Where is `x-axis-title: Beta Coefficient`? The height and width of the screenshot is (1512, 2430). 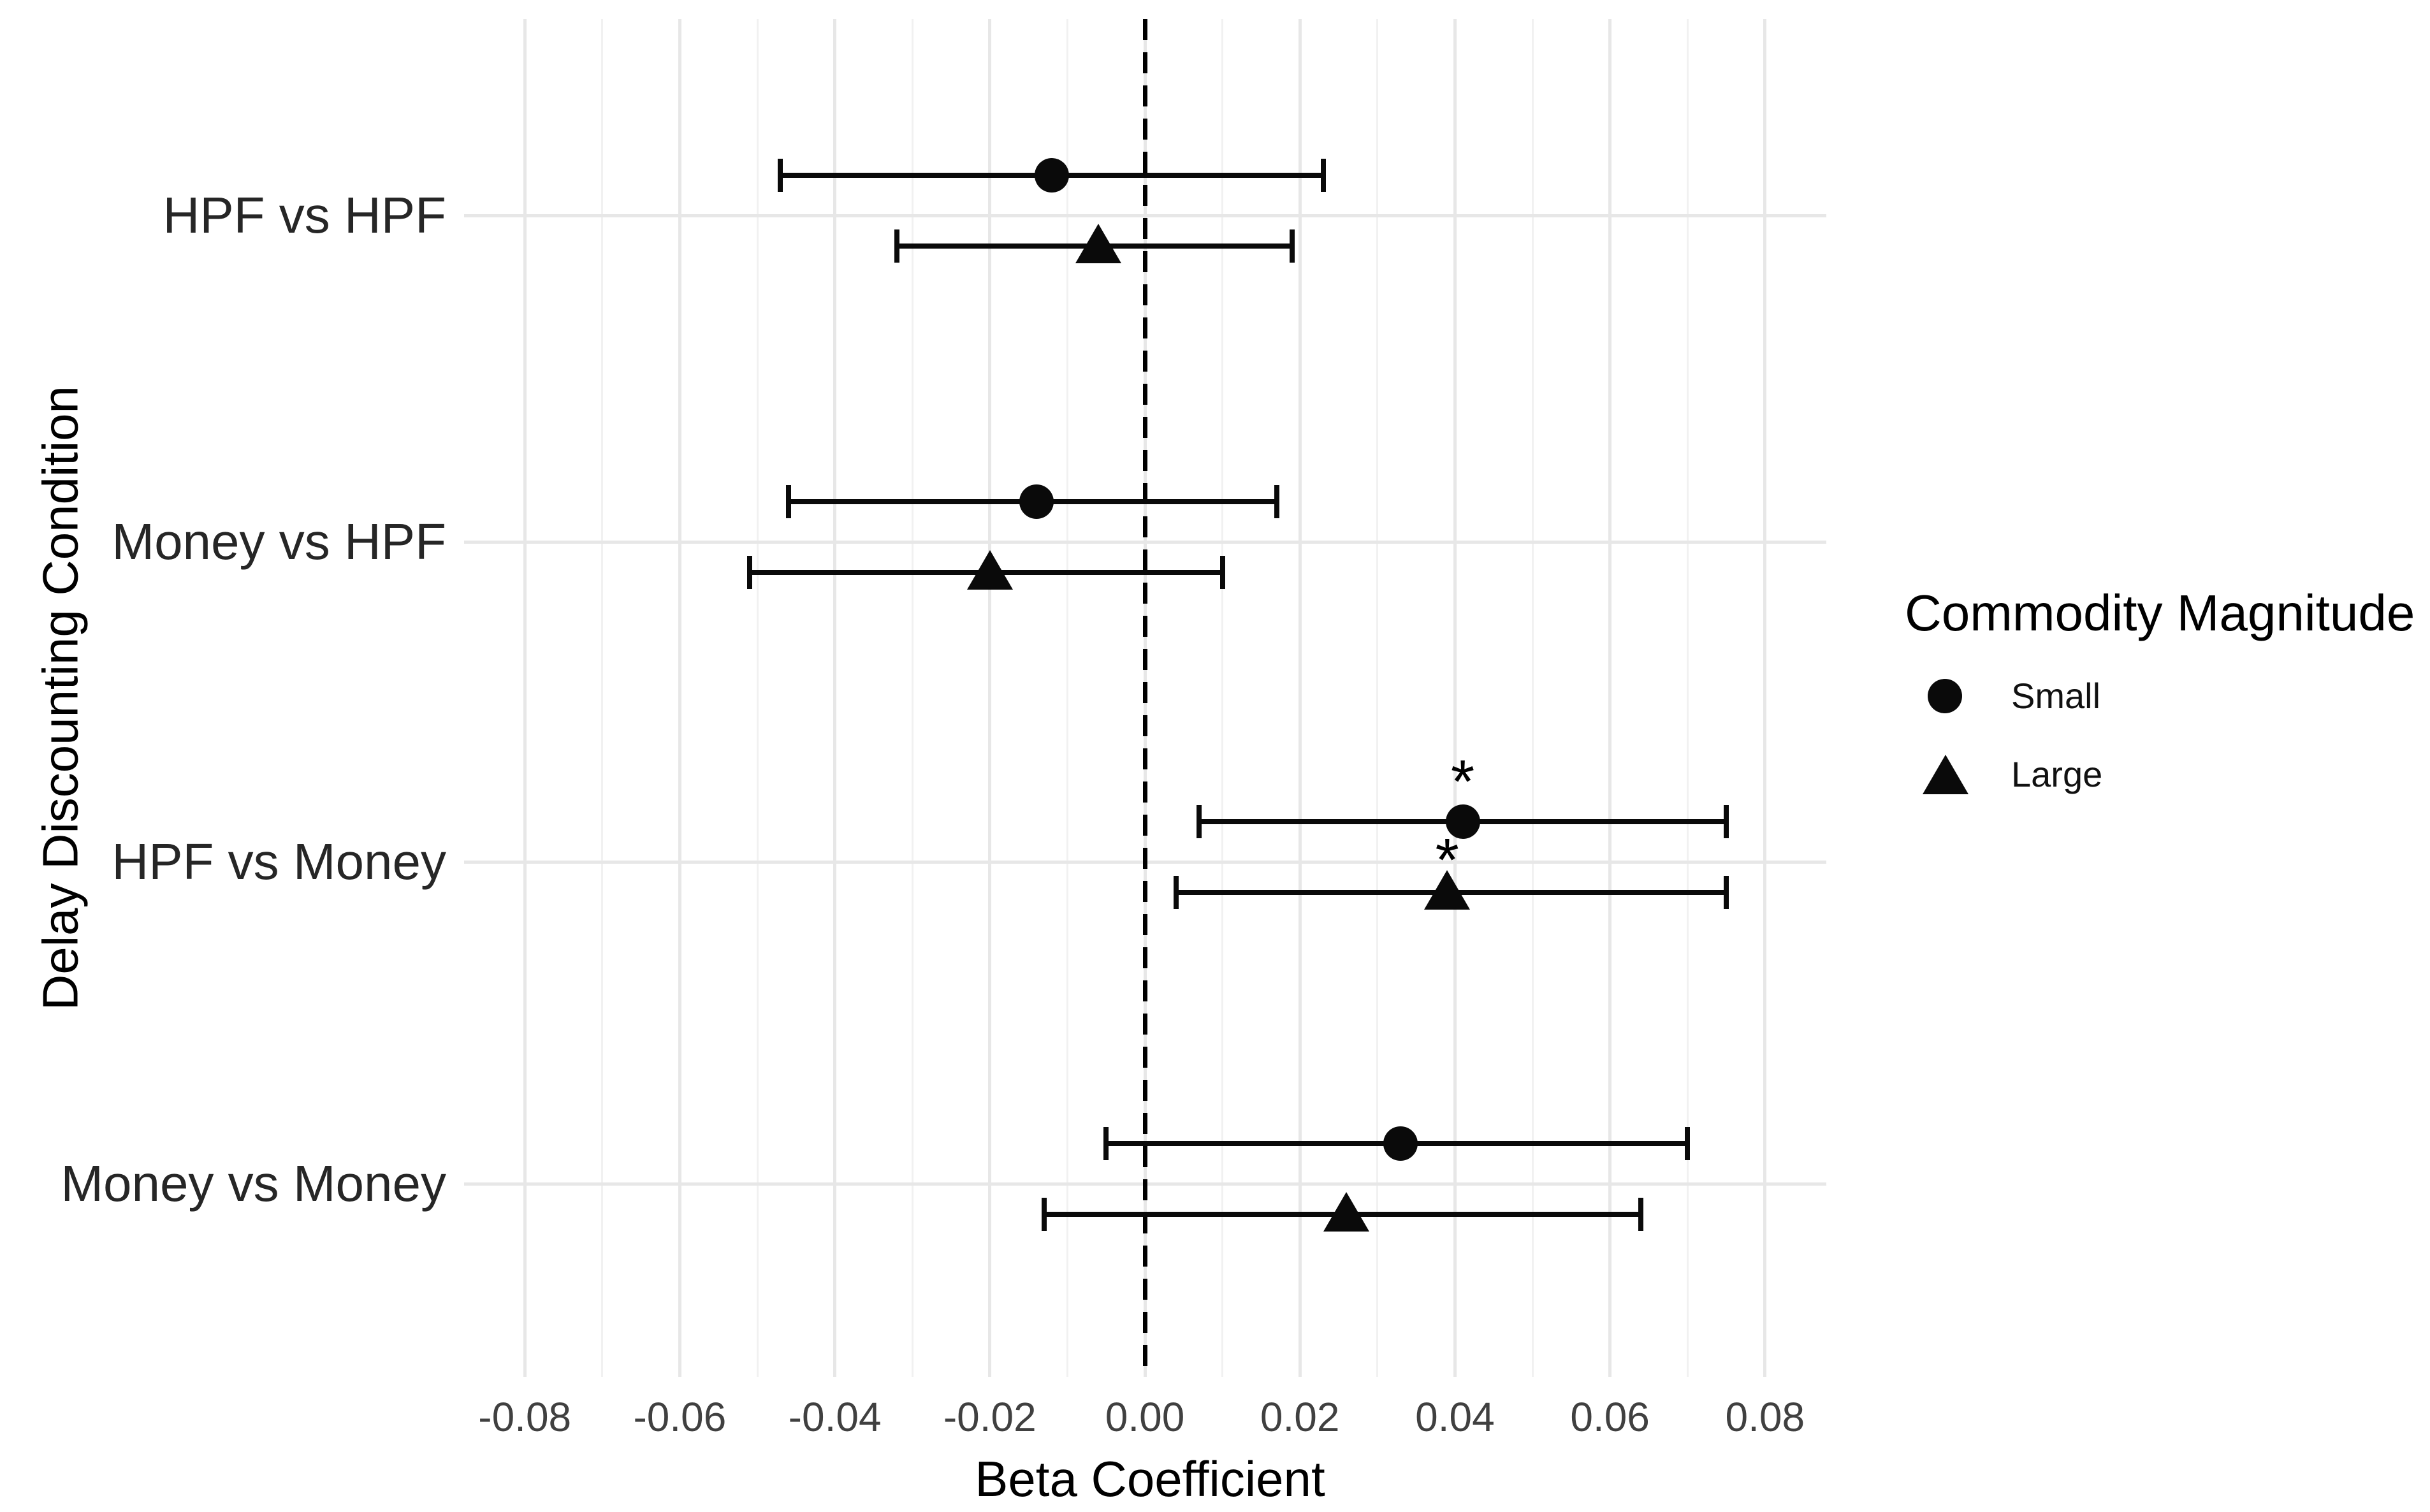
x-axis-title: Beta Coefficient is located at coordinates (1150, 1479).